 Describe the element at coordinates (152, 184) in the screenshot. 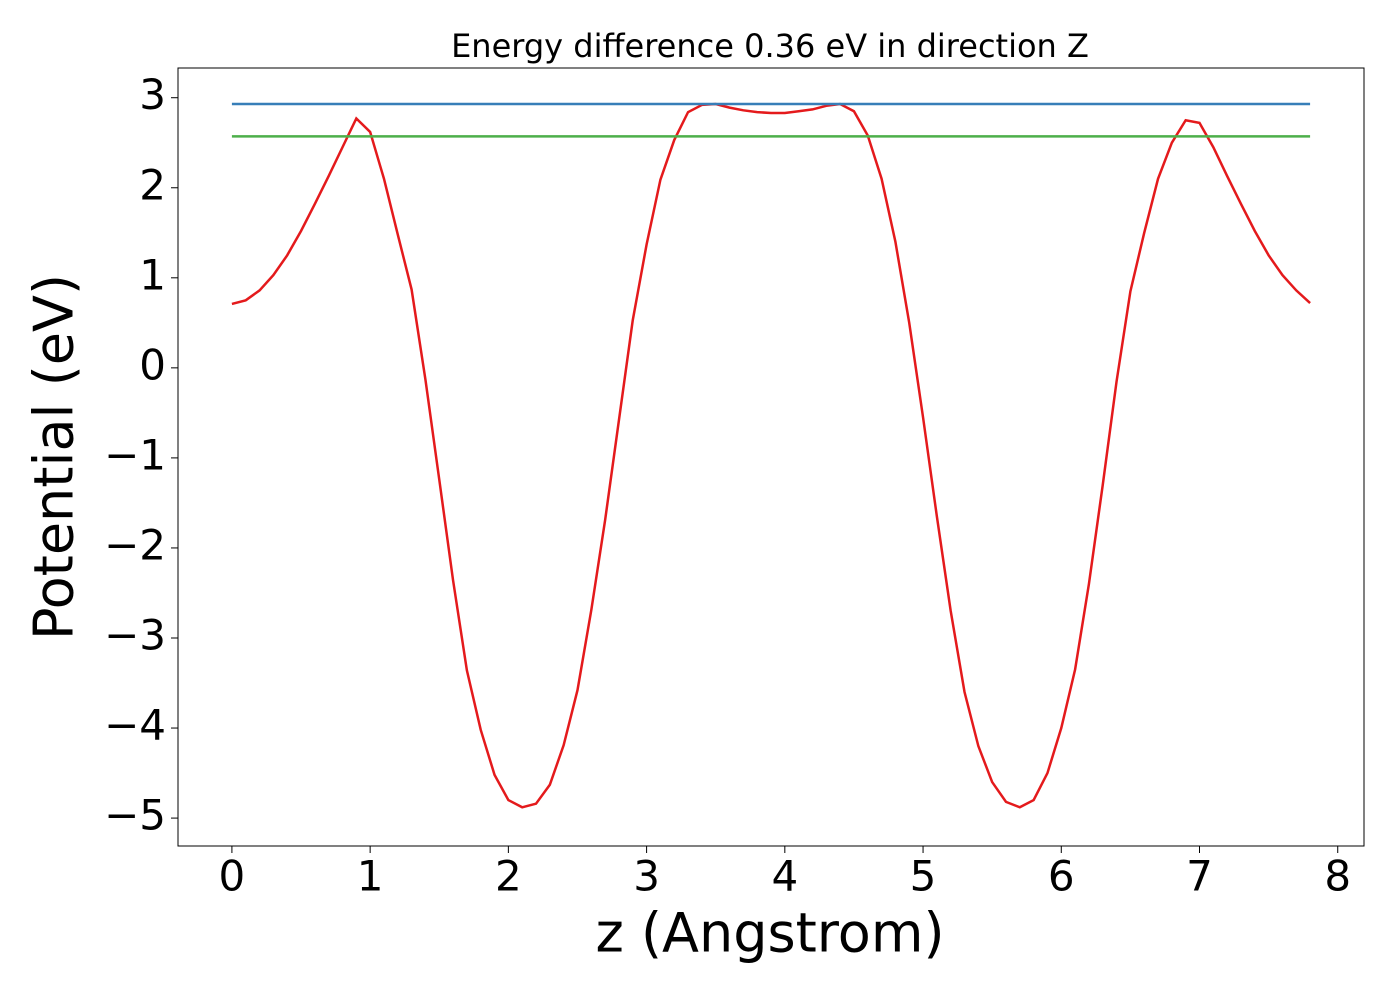

I see `y-tick-label: 2` at that location.